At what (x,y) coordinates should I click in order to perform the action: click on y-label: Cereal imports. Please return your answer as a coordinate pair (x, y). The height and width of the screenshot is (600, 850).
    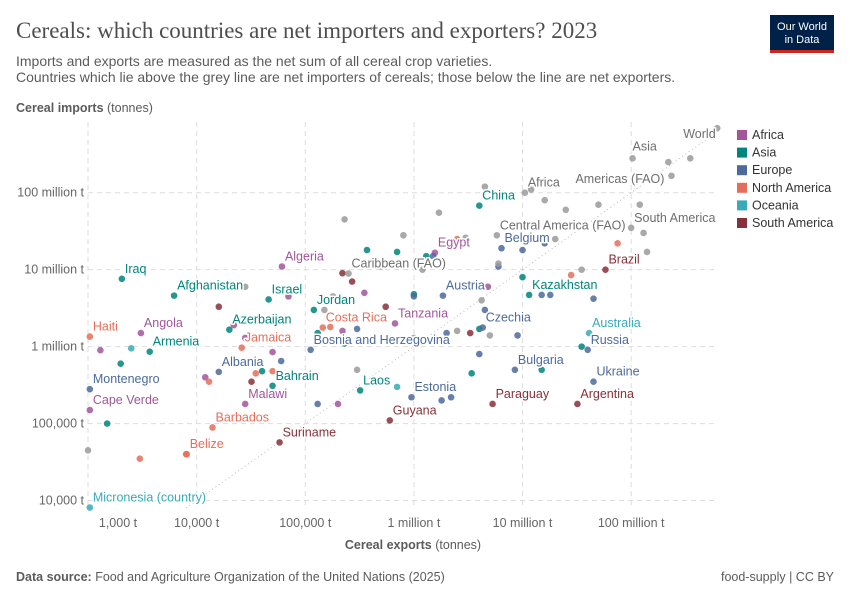
    Looking at the image, I should click on (60, 108).